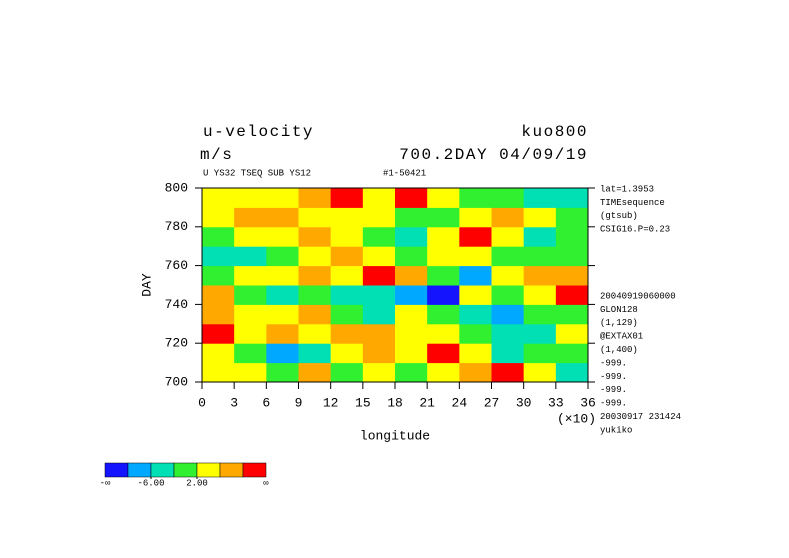  I want to click on header-right: #1-50421, so click(404, 173).